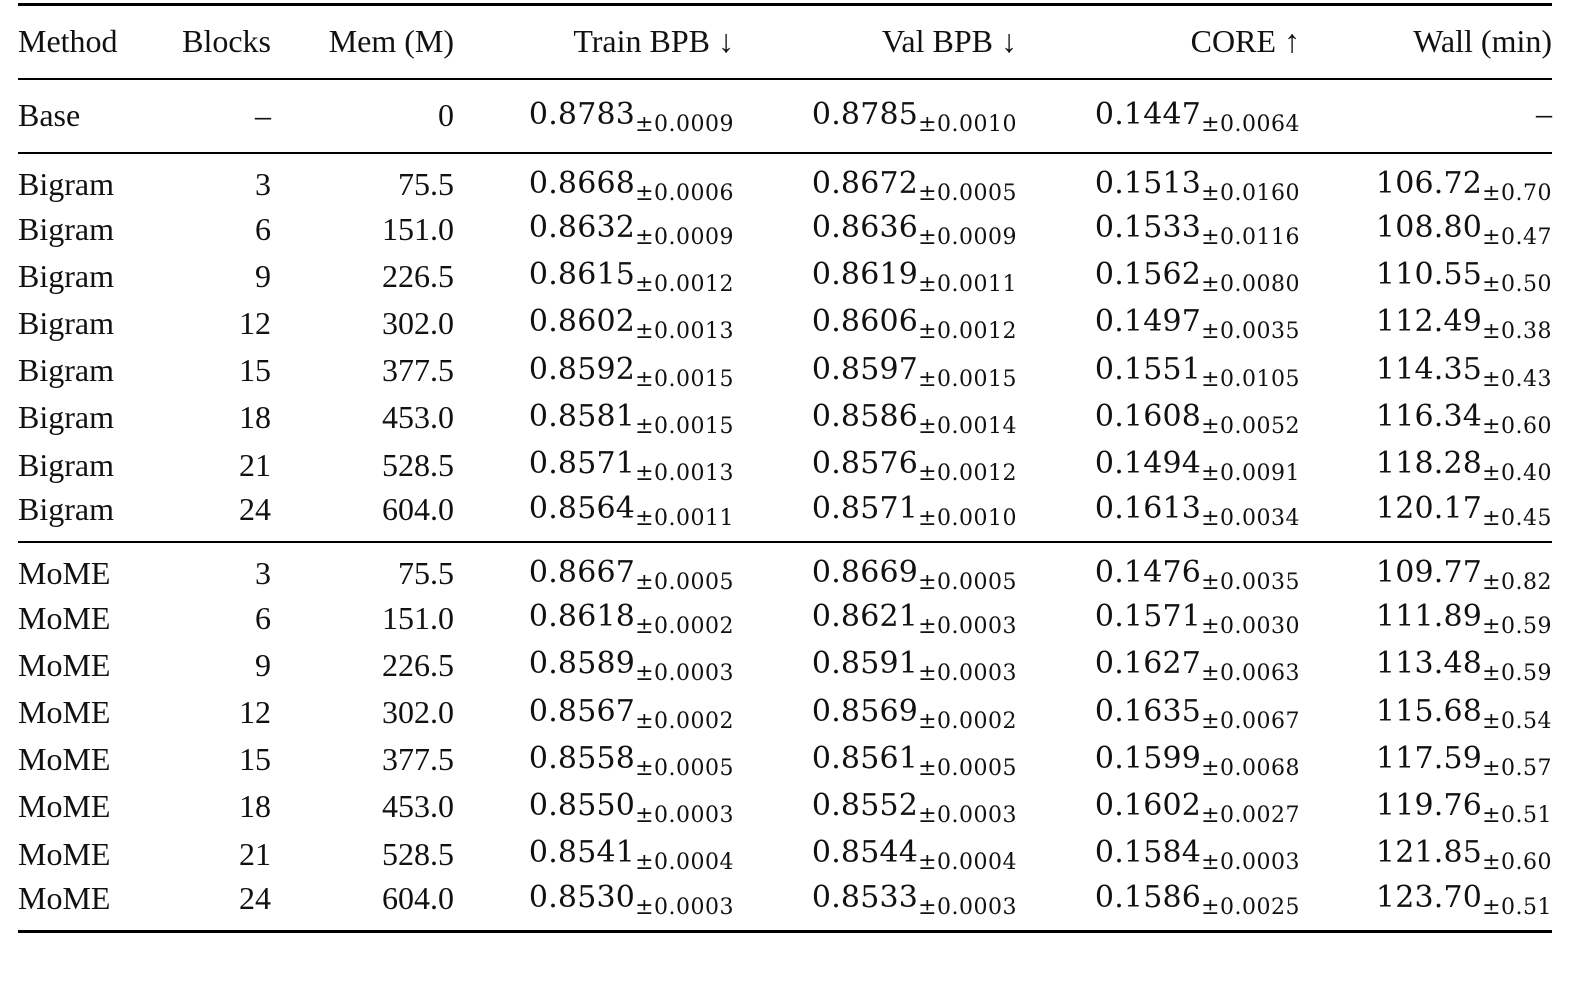 The height and width of the screenshot is (985, 1590). Describe the element at coordinates (865, 369) in the screenshot. I see `val-bpb-value: 0.8597` at that location.